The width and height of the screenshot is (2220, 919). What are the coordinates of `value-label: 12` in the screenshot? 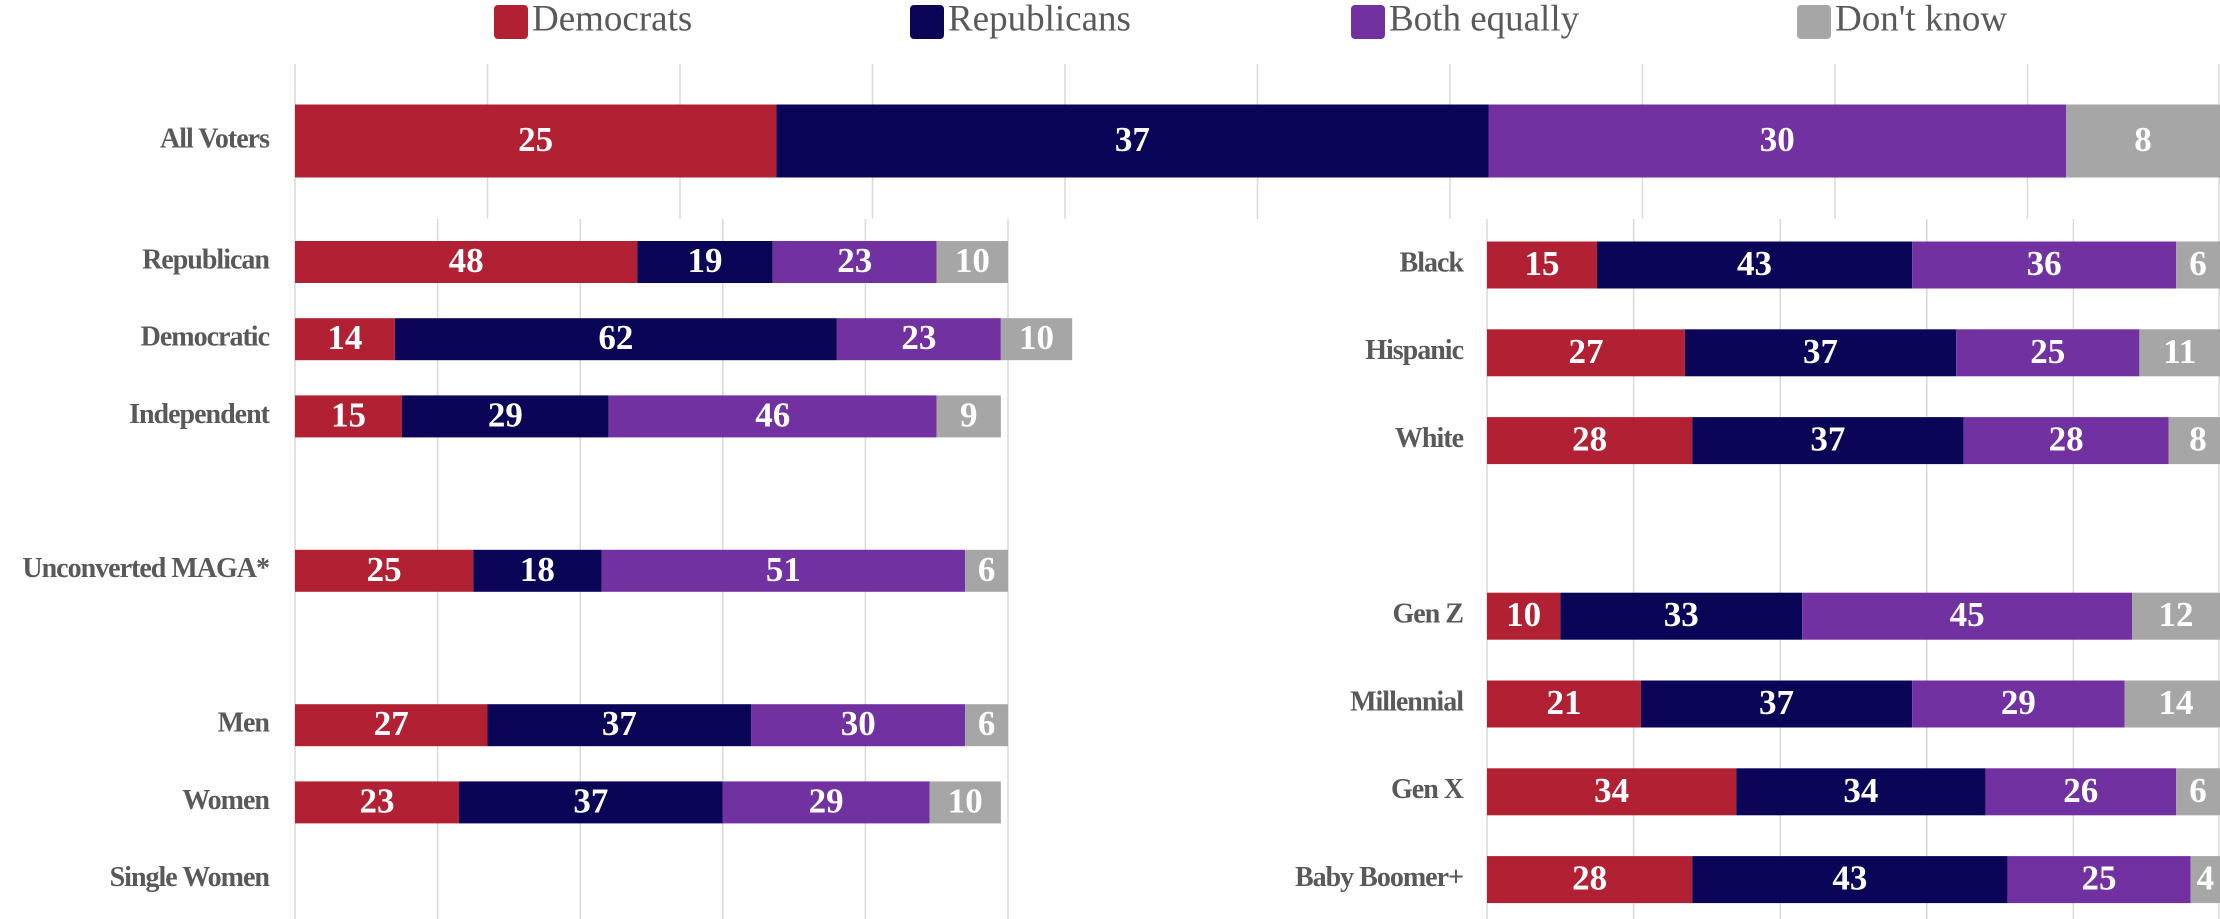 It's located at (2176, 614).